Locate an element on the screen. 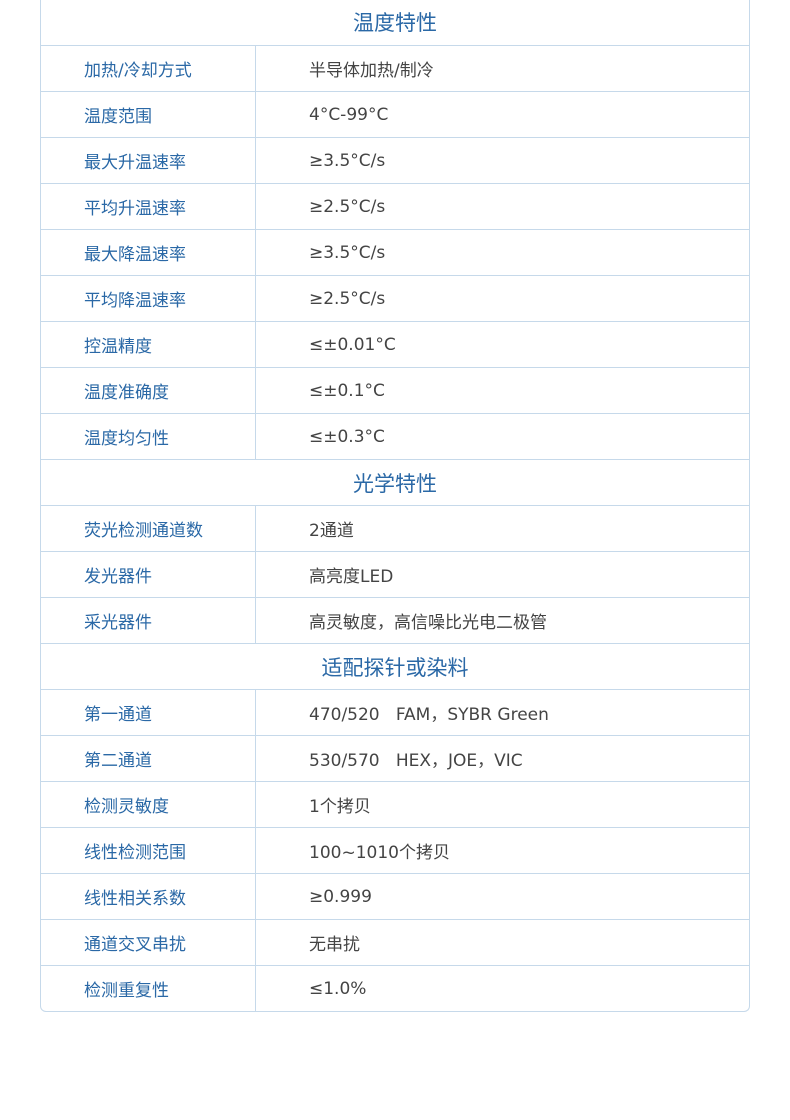 The height and width of the screenshot is (1120, 790). spec-value: 530/570 HEX，JOE，VIC is located at coordinates (416, 761).